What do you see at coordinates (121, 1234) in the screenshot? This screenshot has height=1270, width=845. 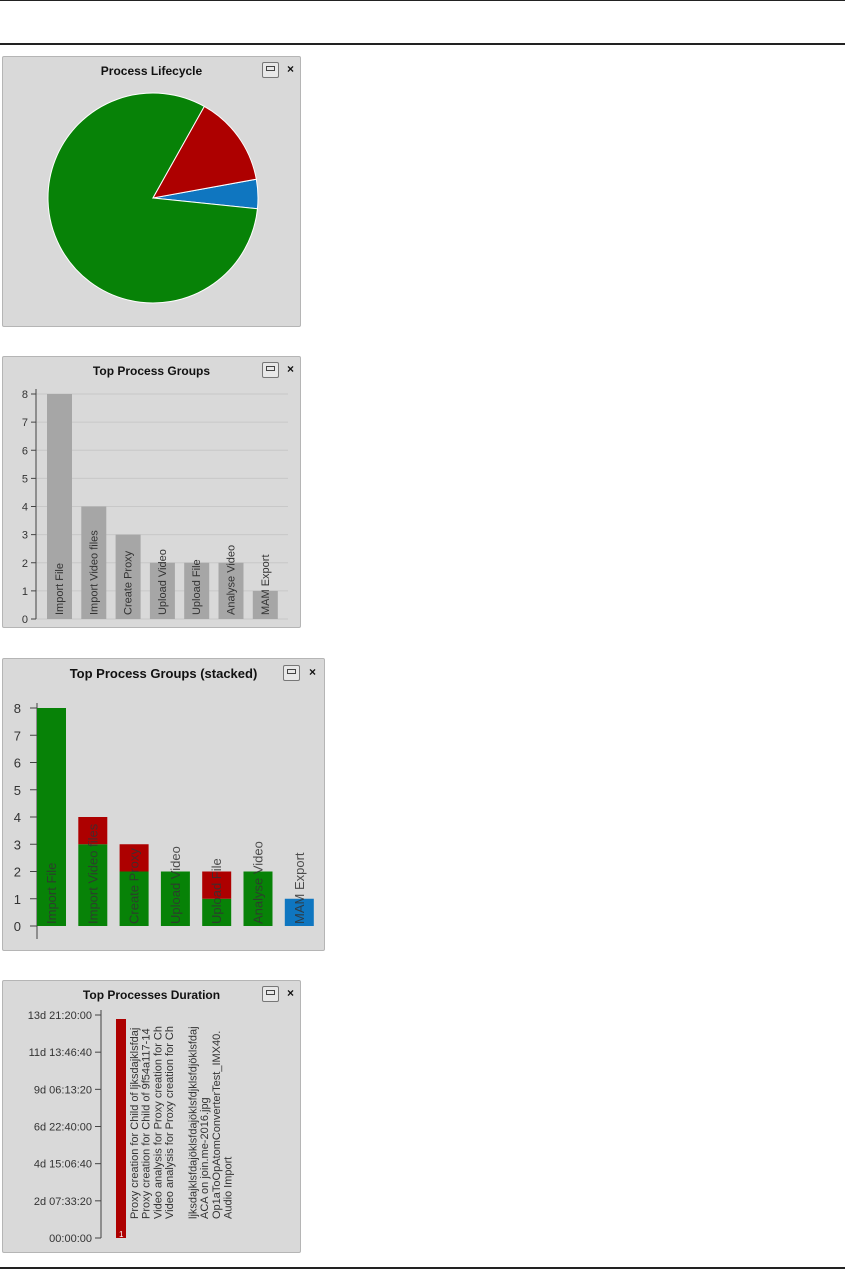 I see `bar-value-label: 1` at bounding box center [121, 1234].